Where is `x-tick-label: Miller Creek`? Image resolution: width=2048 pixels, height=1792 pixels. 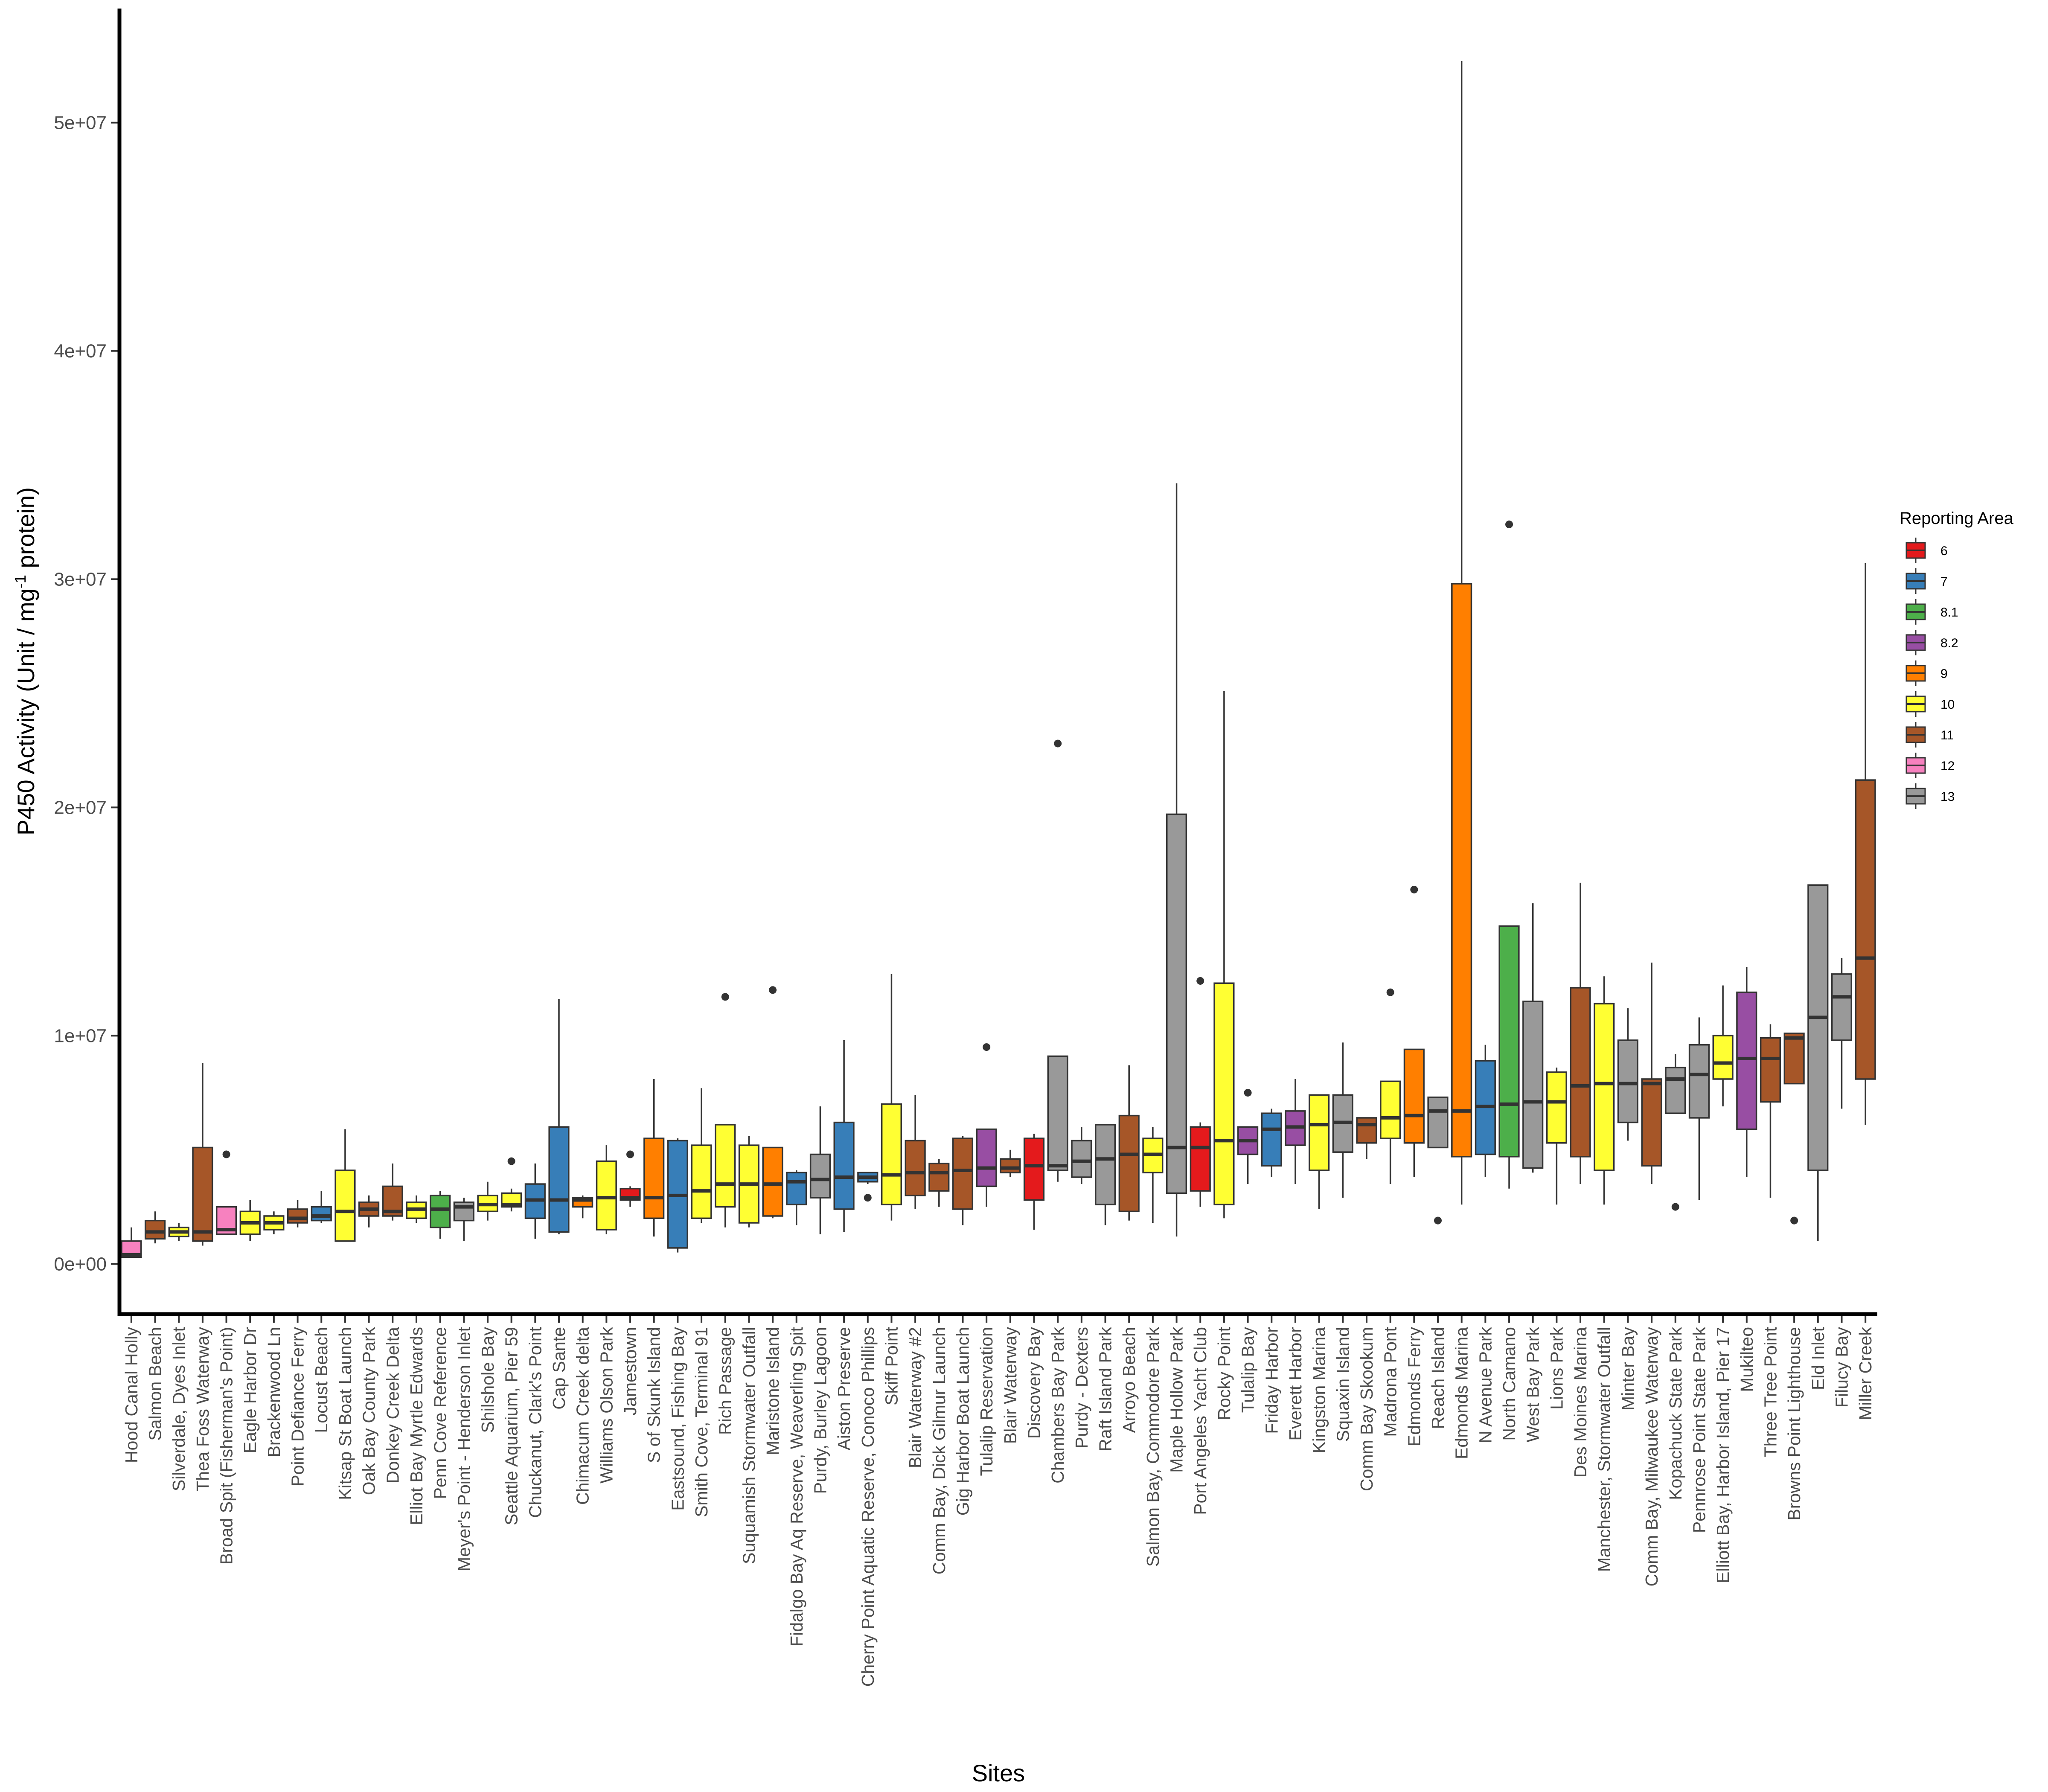 x-tick-label: Miller Creek is located at coordinates (1866, 1373).